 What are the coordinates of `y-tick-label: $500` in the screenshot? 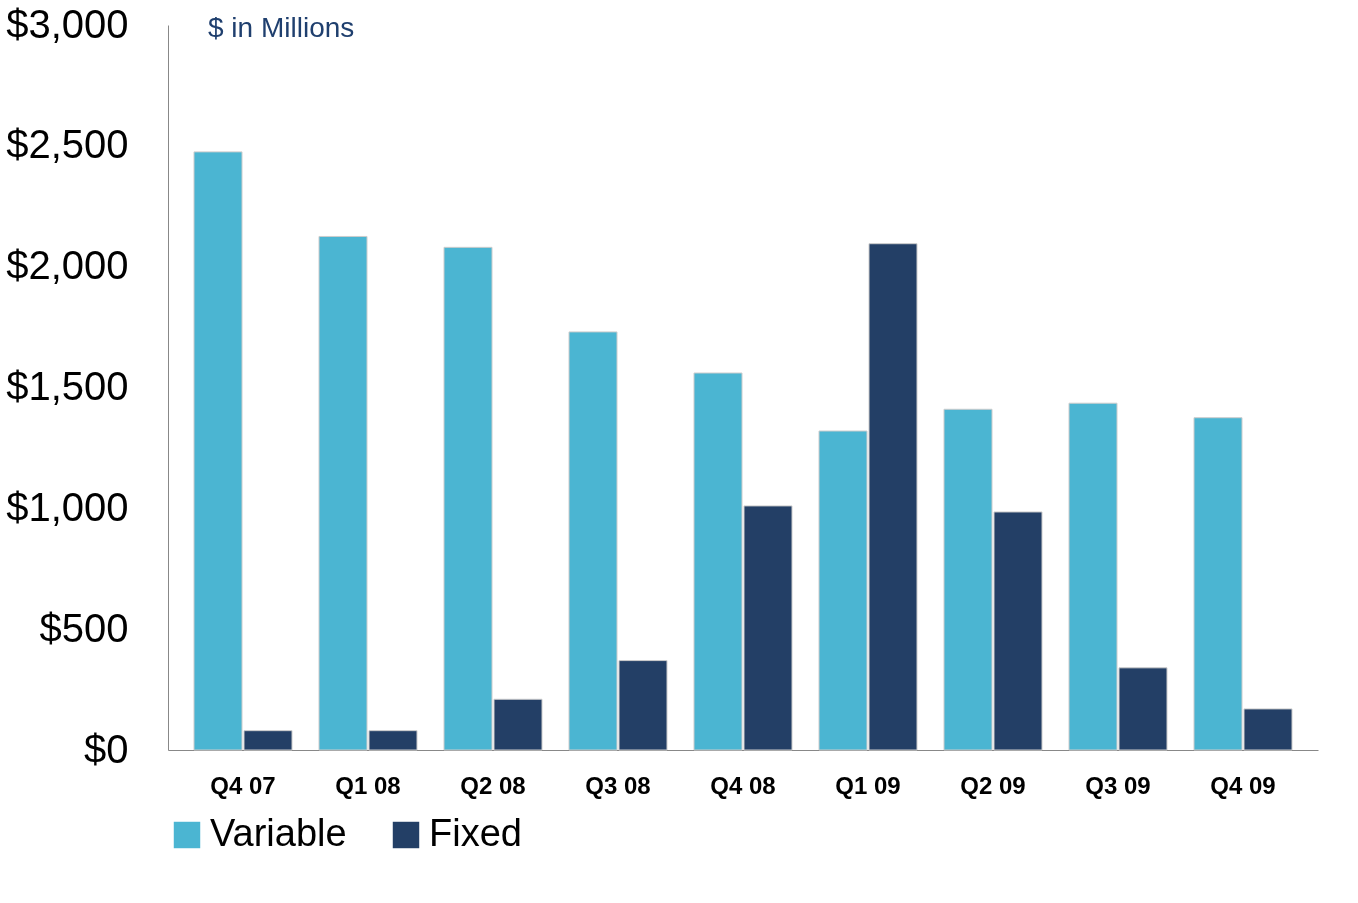 It's located at (84, 627).